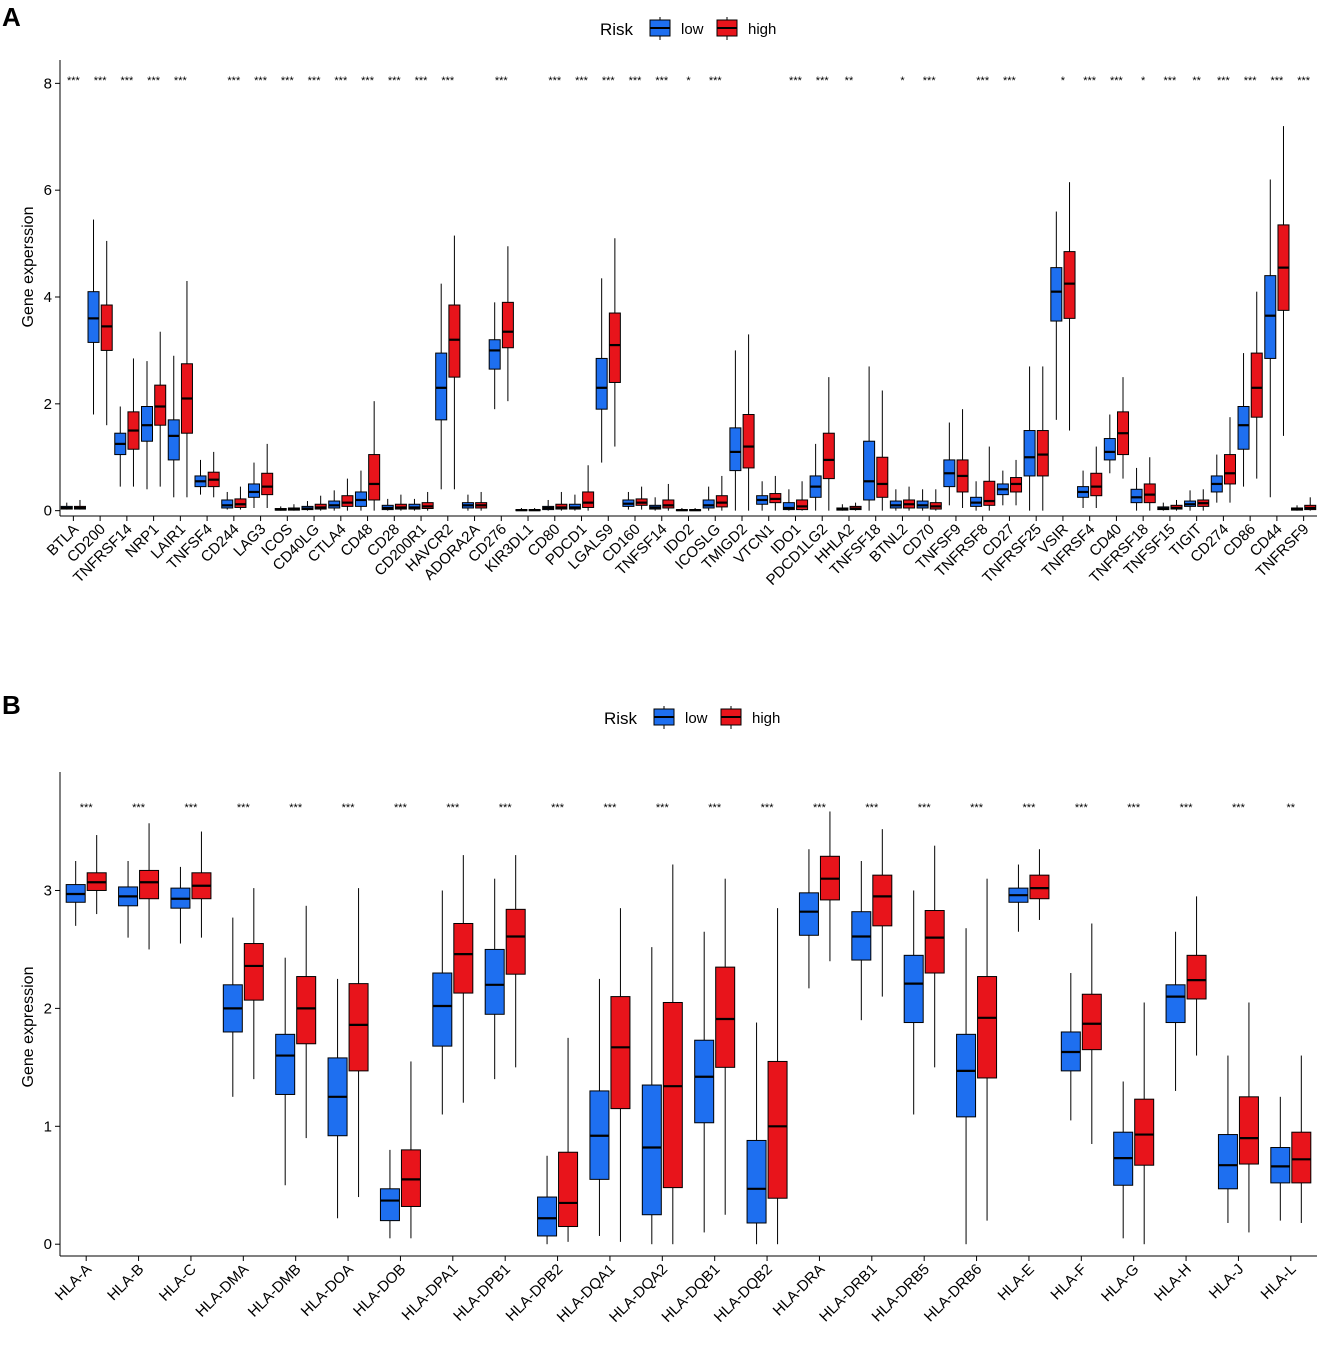 The height and width of the screenshot is (1345, 1318). What do you see at coordinates (1268, 317) in the screenshot?
I see `group-cd44: ***CD44` at bounding box center [1268, 317].